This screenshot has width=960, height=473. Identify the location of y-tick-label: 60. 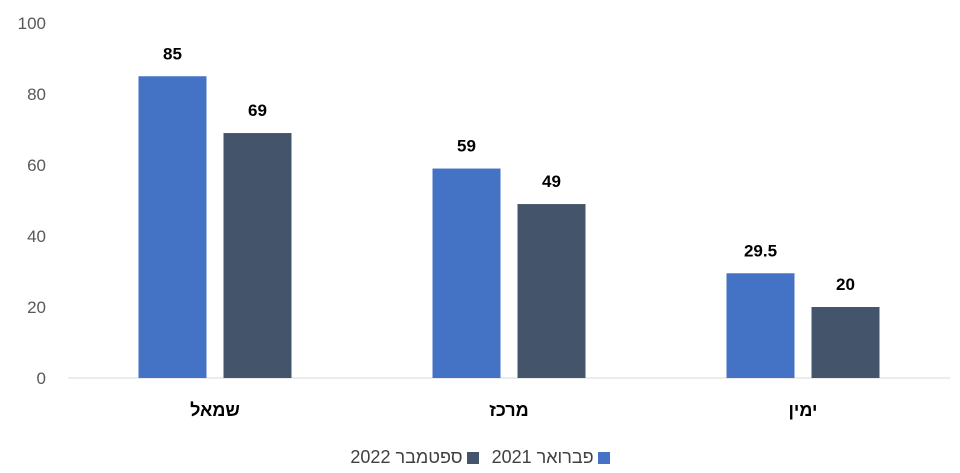
(36, 165).